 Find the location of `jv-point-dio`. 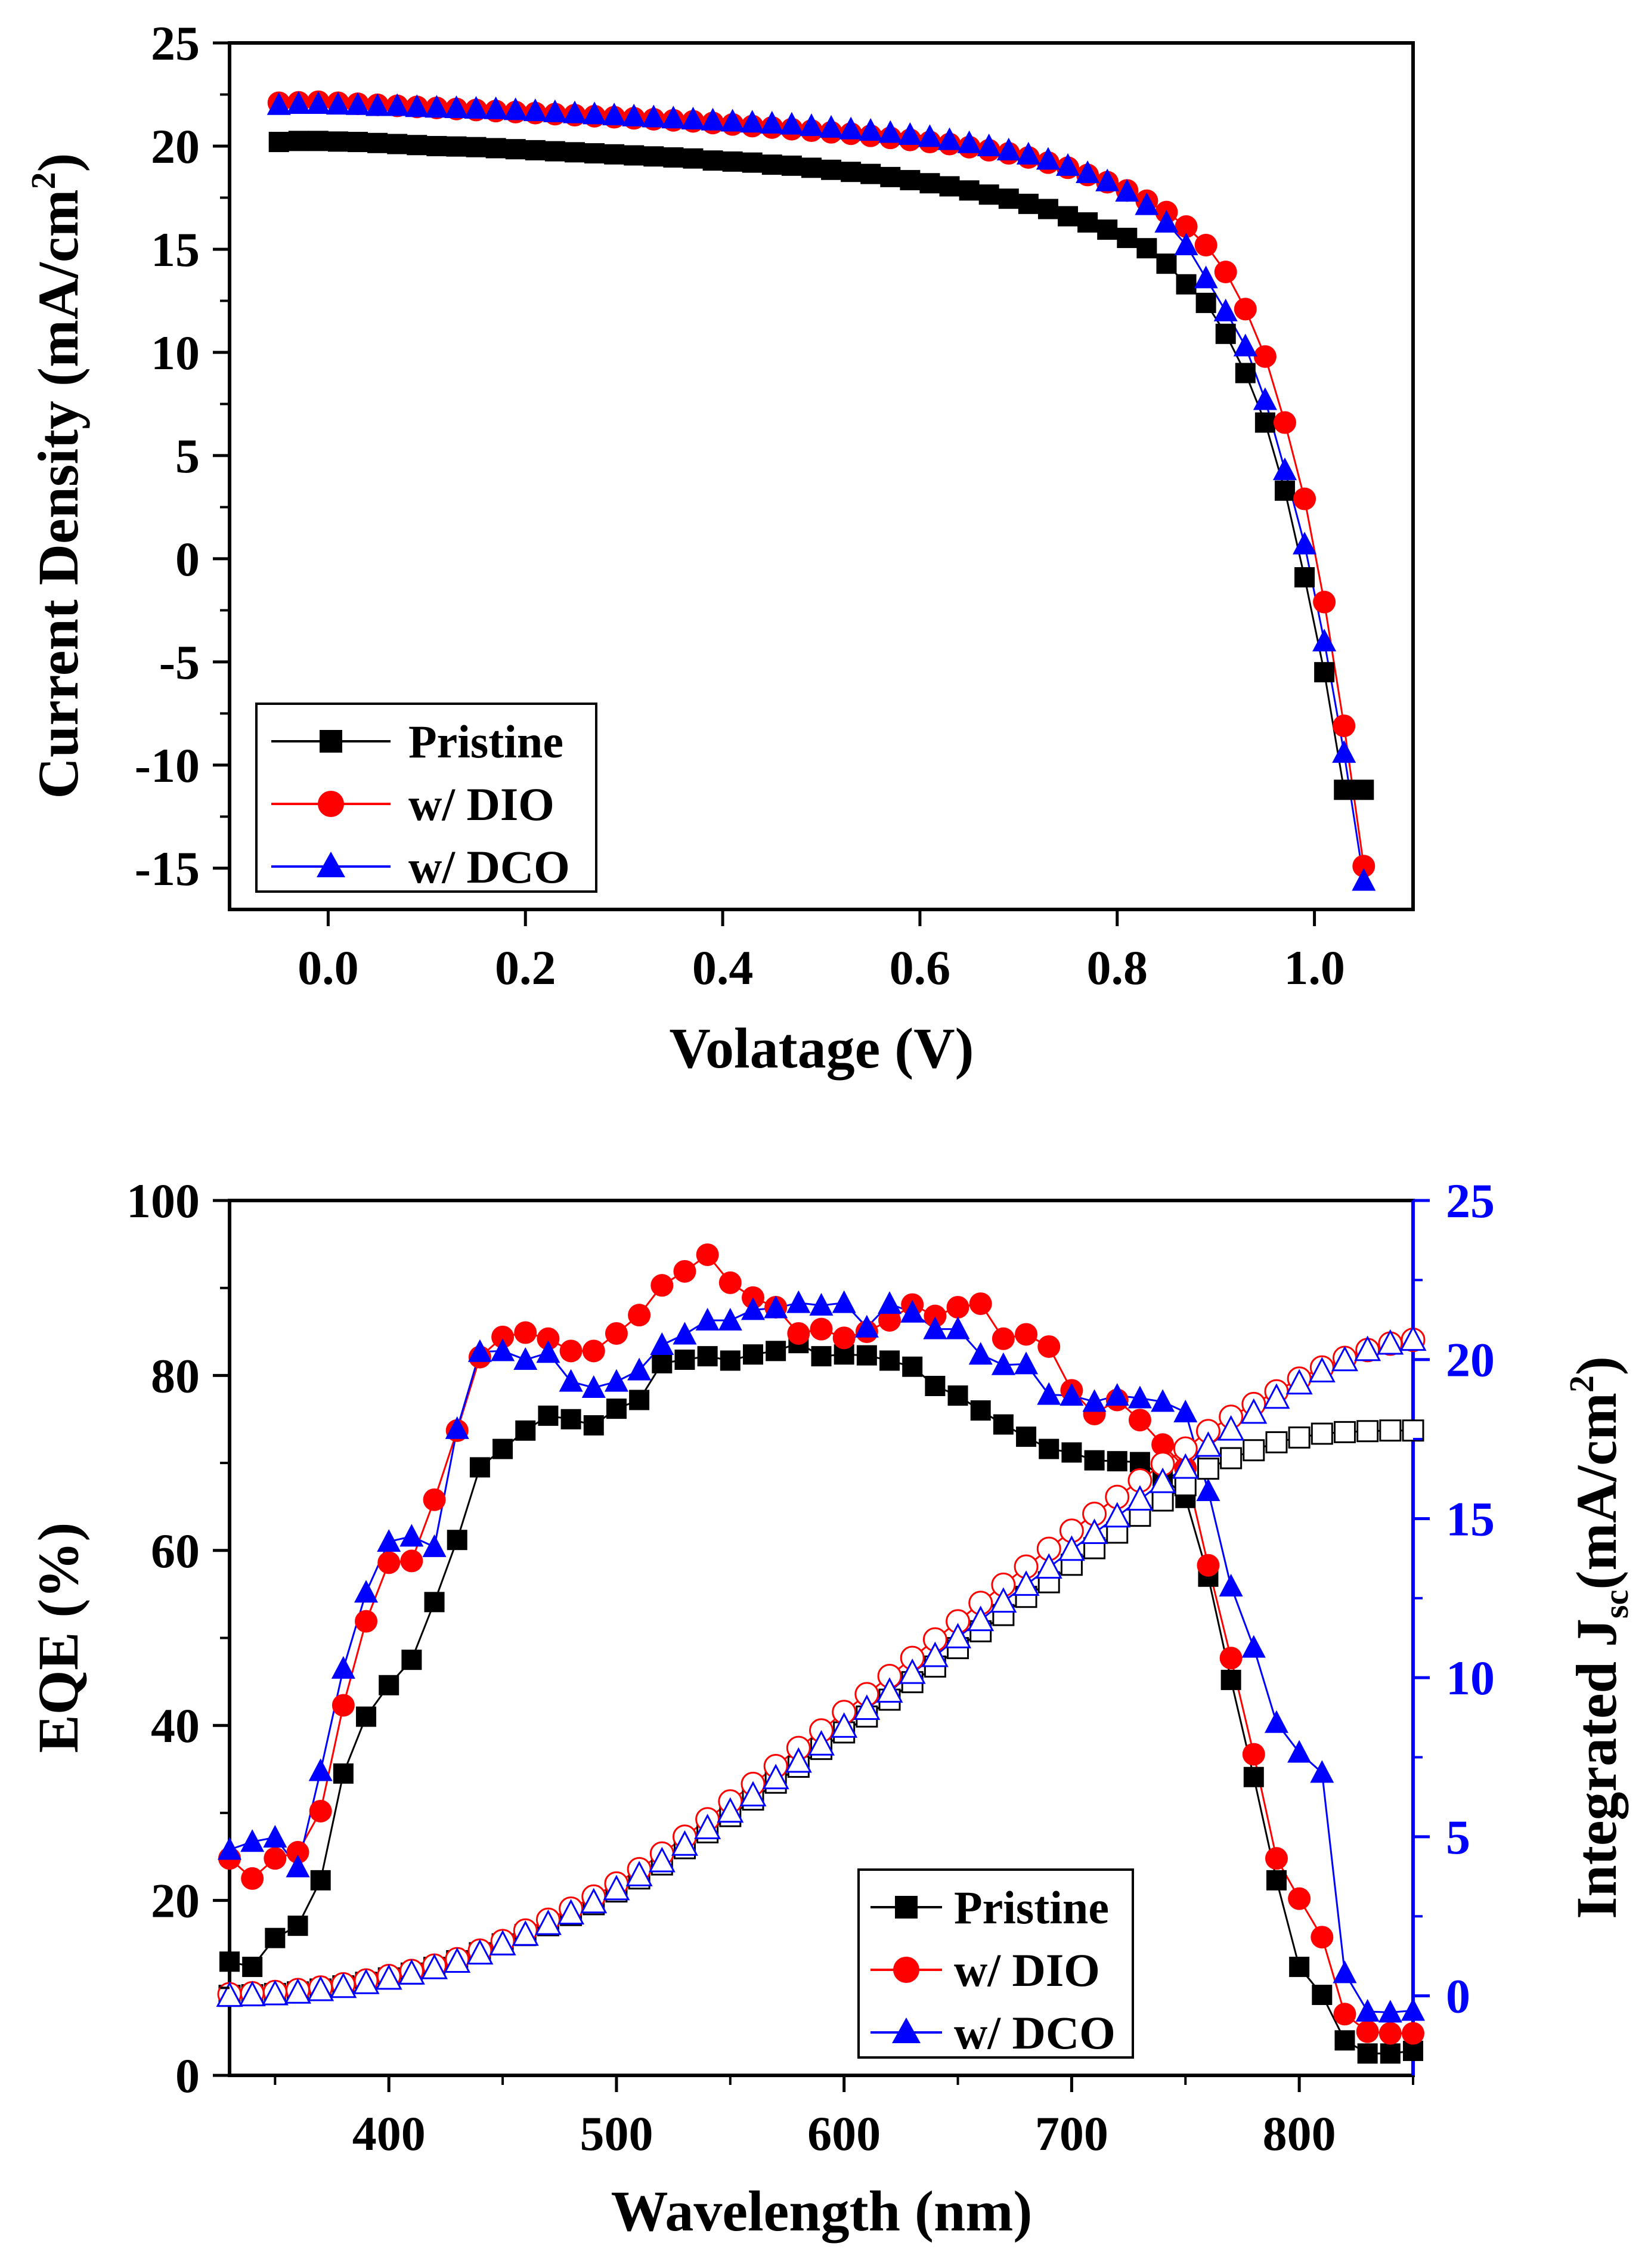

jv-point-dio is located at coordinates (1225, 273).